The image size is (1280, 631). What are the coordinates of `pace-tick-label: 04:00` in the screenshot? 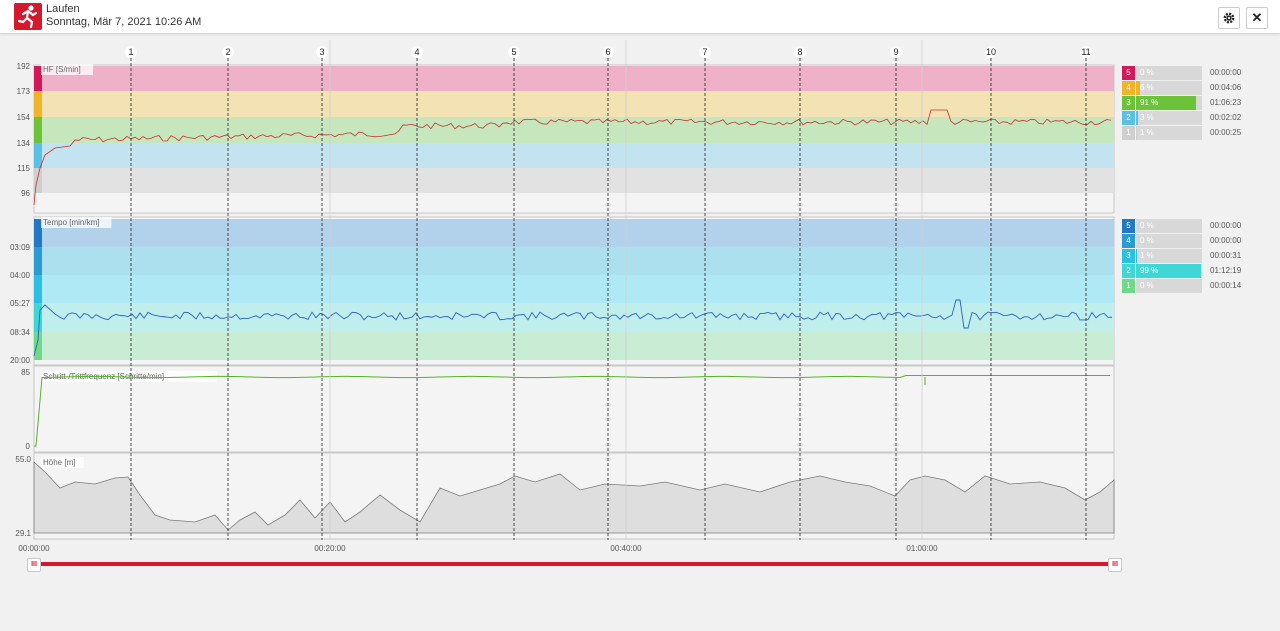 It's located at (20, 275).